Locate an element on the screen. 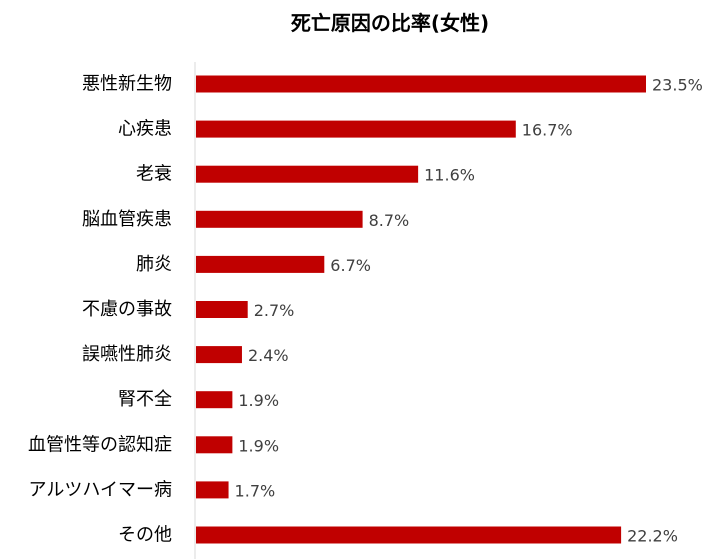 The image size is (709, 559). value-label: 22.2% is located at coordinates (652, 536).